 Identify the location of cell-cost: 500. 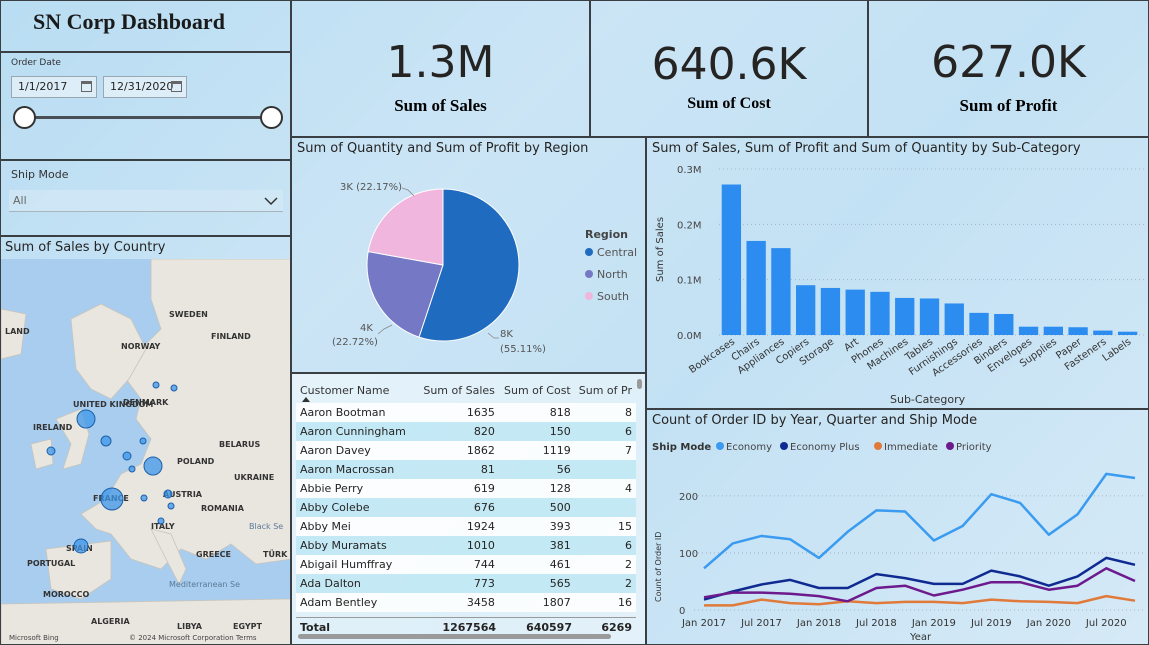
(536, 507).